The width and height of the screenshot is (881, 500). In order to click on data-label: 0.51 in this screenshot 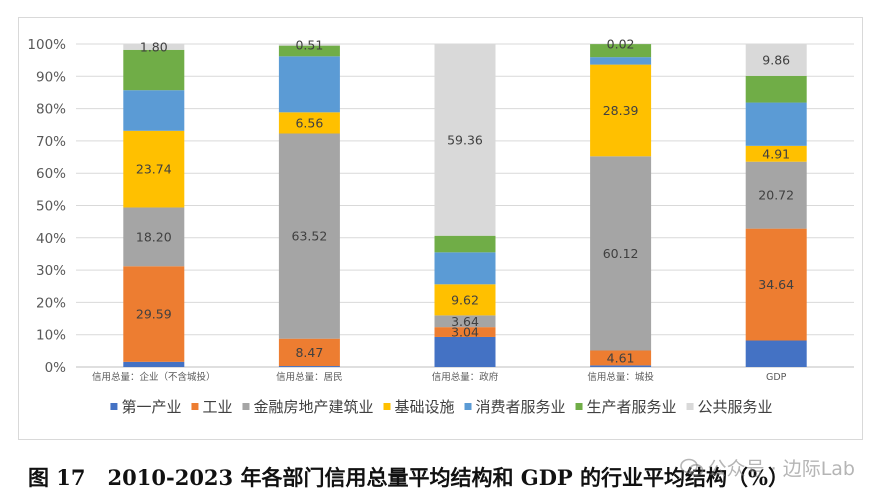, I will do `click(309, 44)`.